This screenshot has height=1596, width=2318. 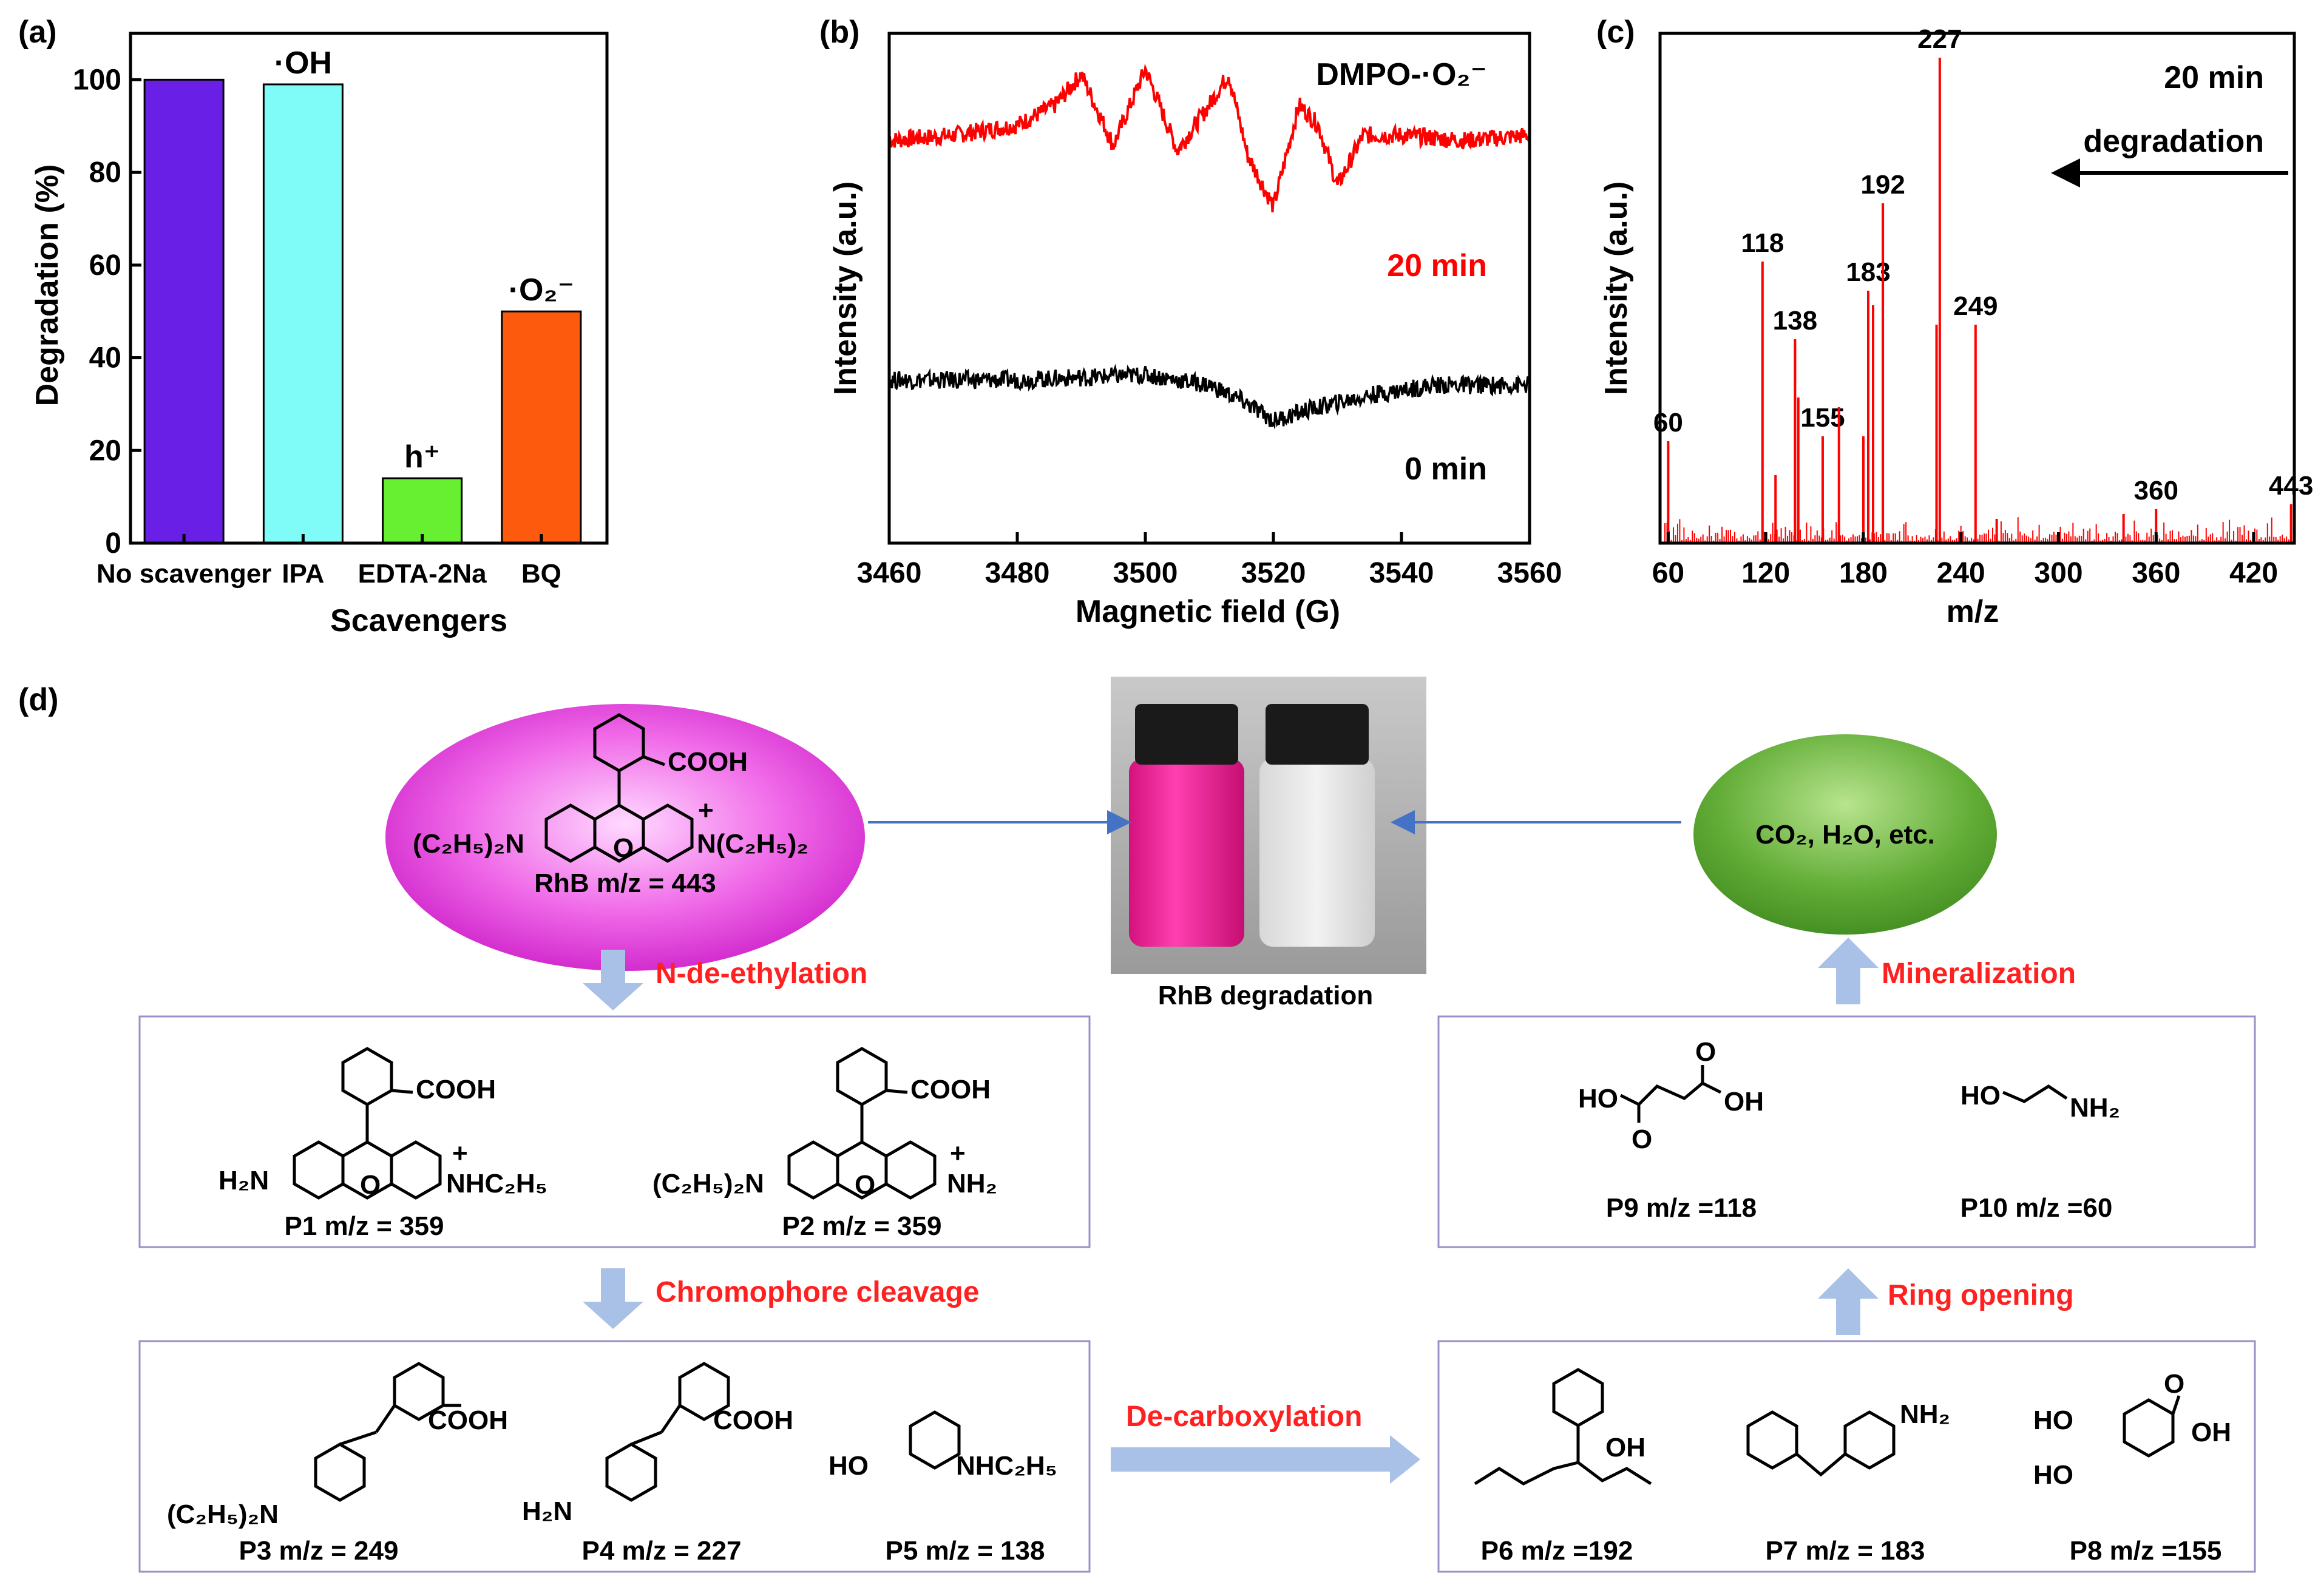 I want to click on panel-b-label-0min: 0 min, so click(x=1446, y=469).